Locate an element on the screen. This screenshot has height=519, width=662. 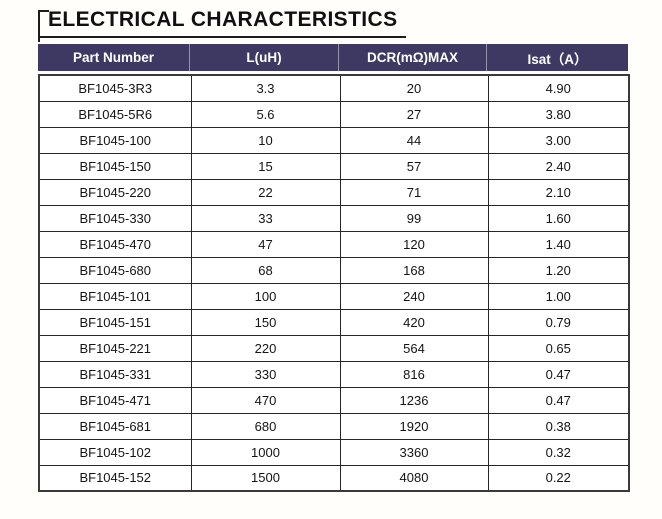
cell-isat: 1.00 is located at coordinates (558, 296).